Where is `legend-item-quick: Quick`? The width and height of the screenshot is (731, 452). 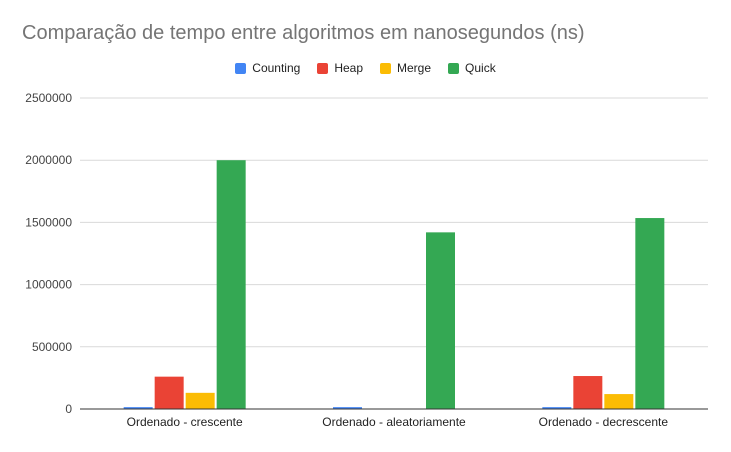
legend-item-quick: Quick is located at coordinates (472, 68).